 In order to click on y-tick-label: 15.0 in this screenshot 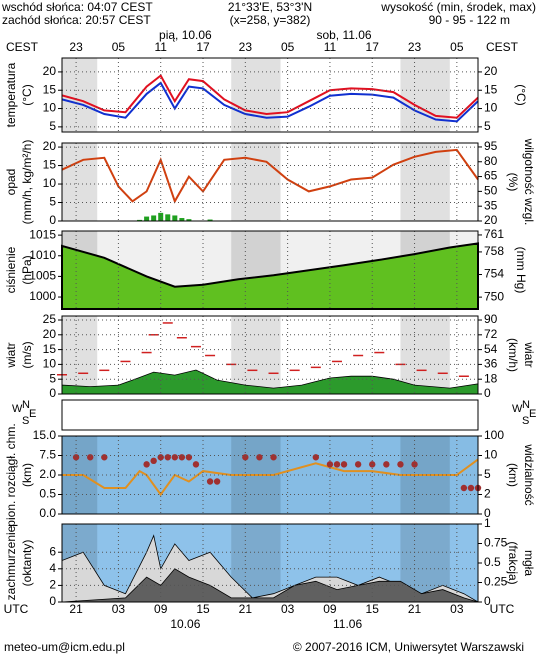, I will do `click(45, 435)`.